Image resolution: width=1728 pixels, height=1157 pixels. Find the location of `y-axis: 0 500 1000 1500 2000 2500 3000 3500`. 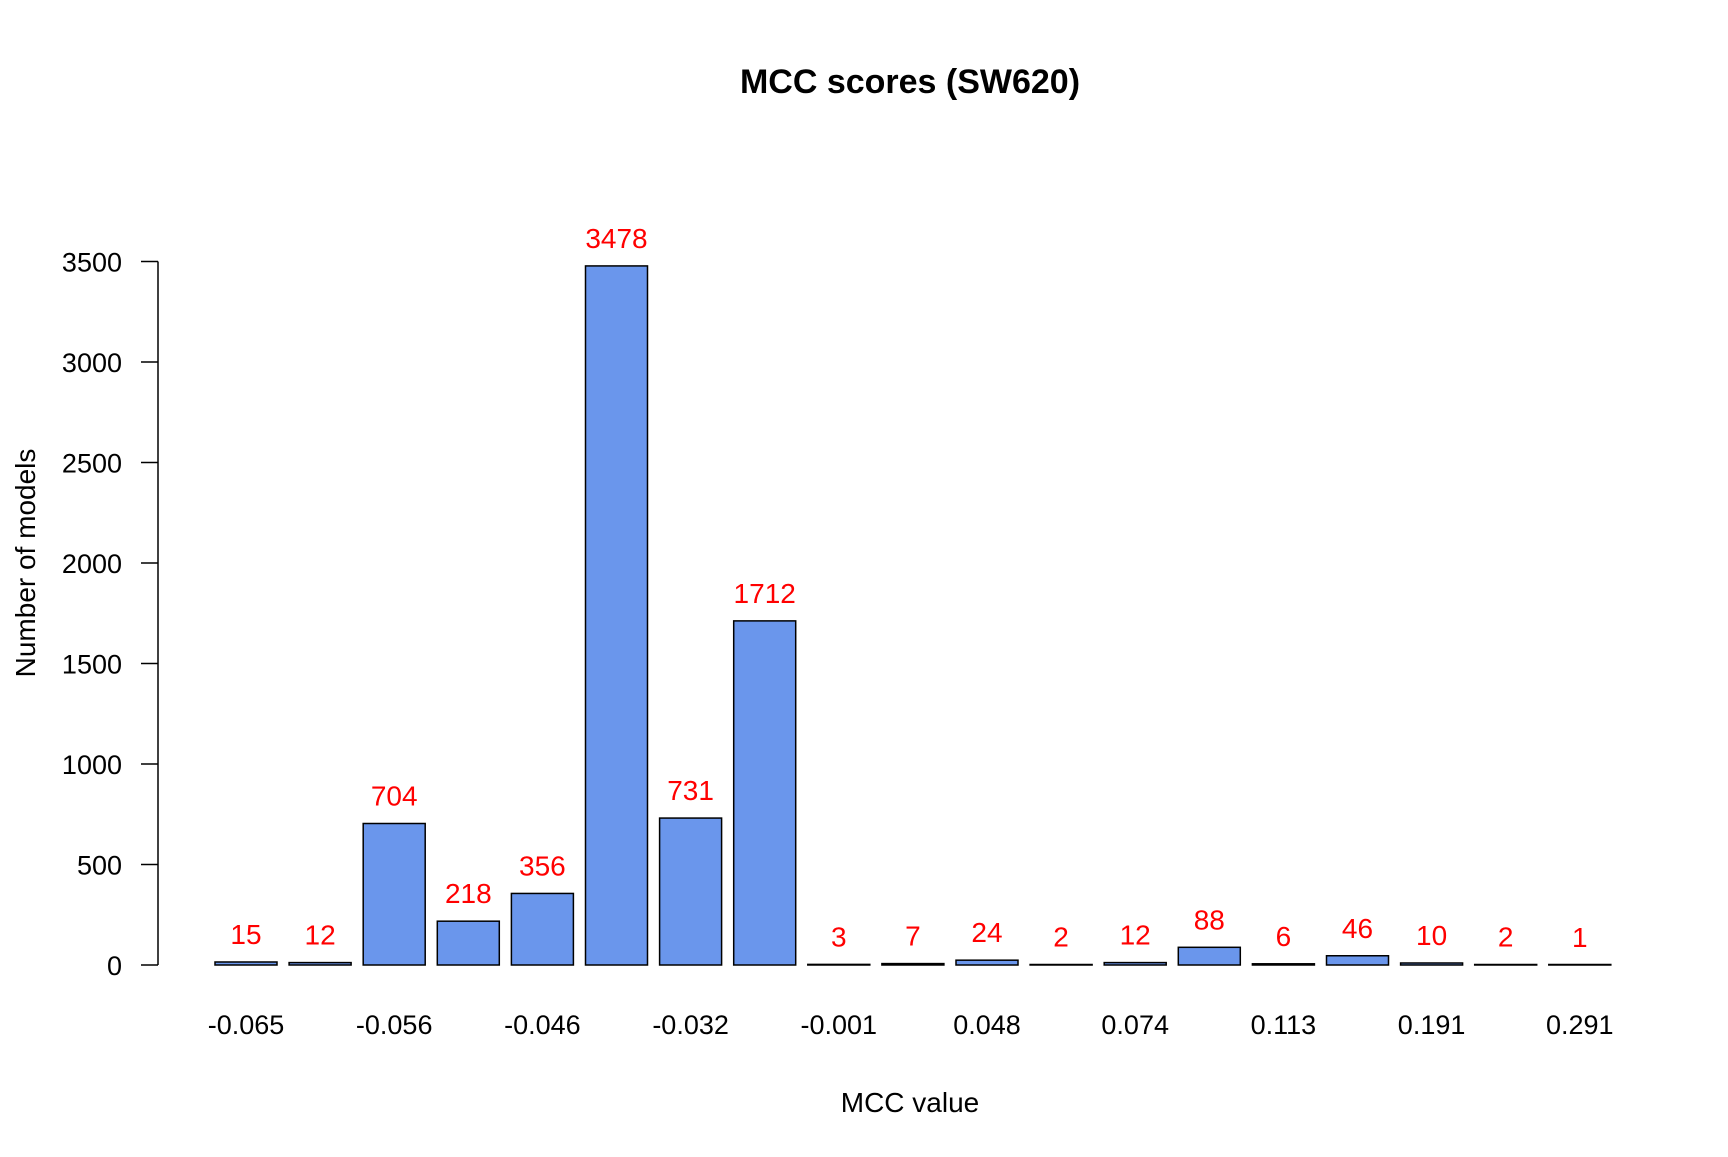

y-axis: 0 500 1000 1500 2000 2500 3000 3500 is located at coordinates (110, 614).